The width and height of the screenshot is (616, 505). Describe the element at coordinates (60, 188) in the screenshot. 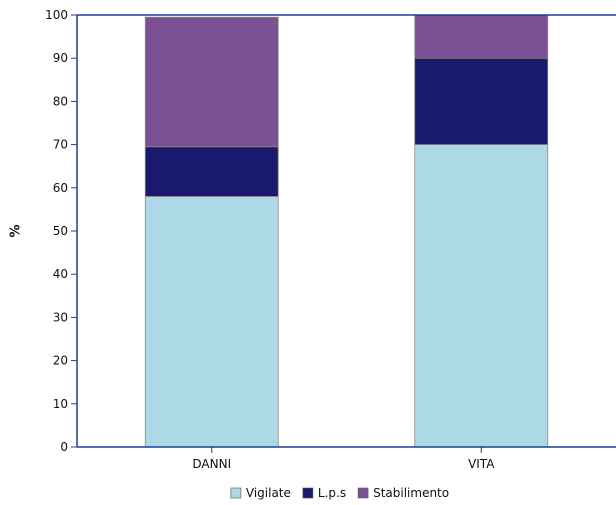

I see `y-tick-label: 60` at that location.